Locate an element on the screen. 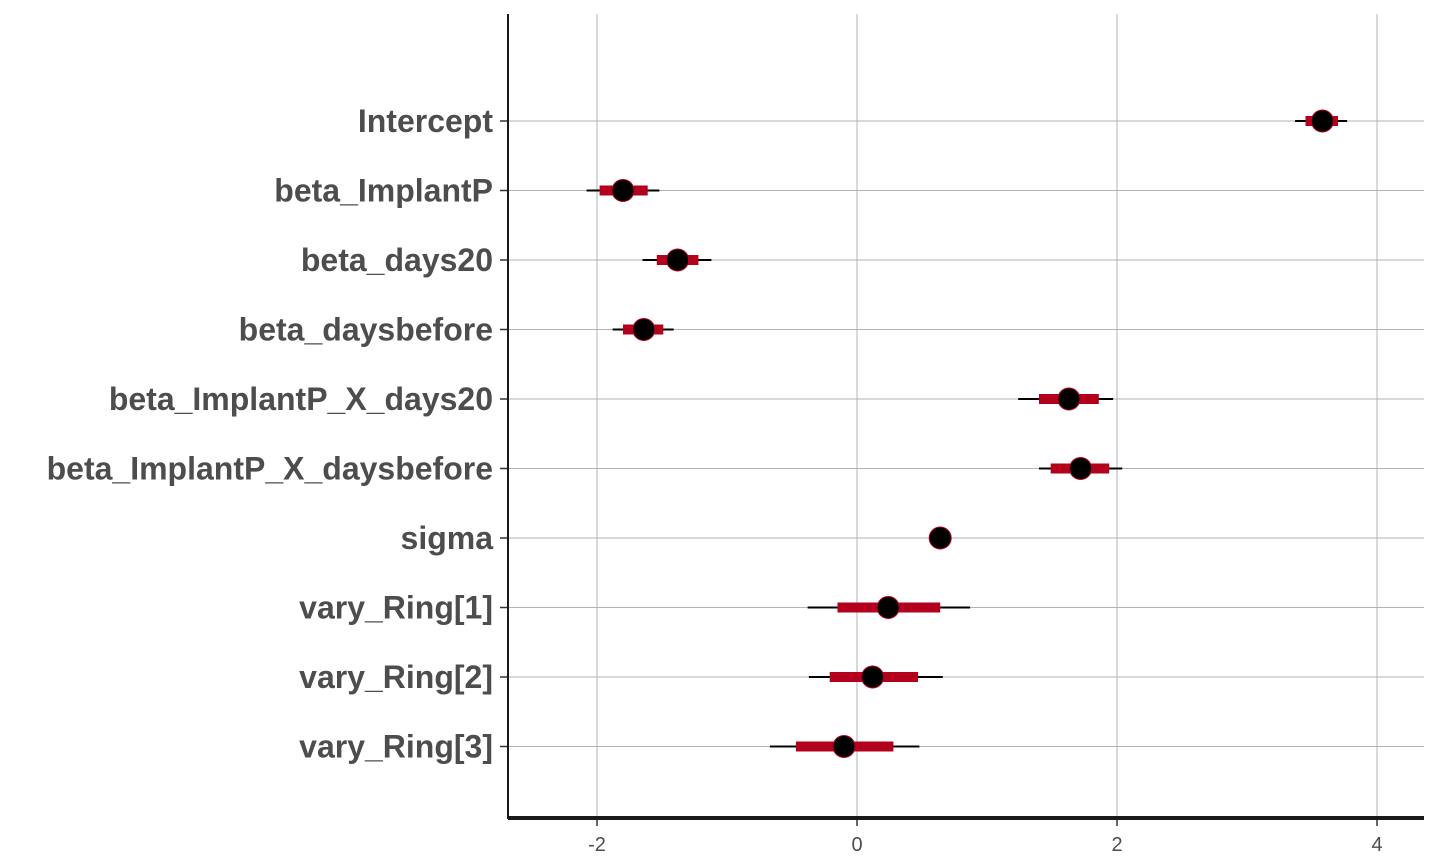 Image resolution: width=1440 pixels, height=864 pixels. parameter-label: beta_daysbefore is located at coordinates (366, 330).